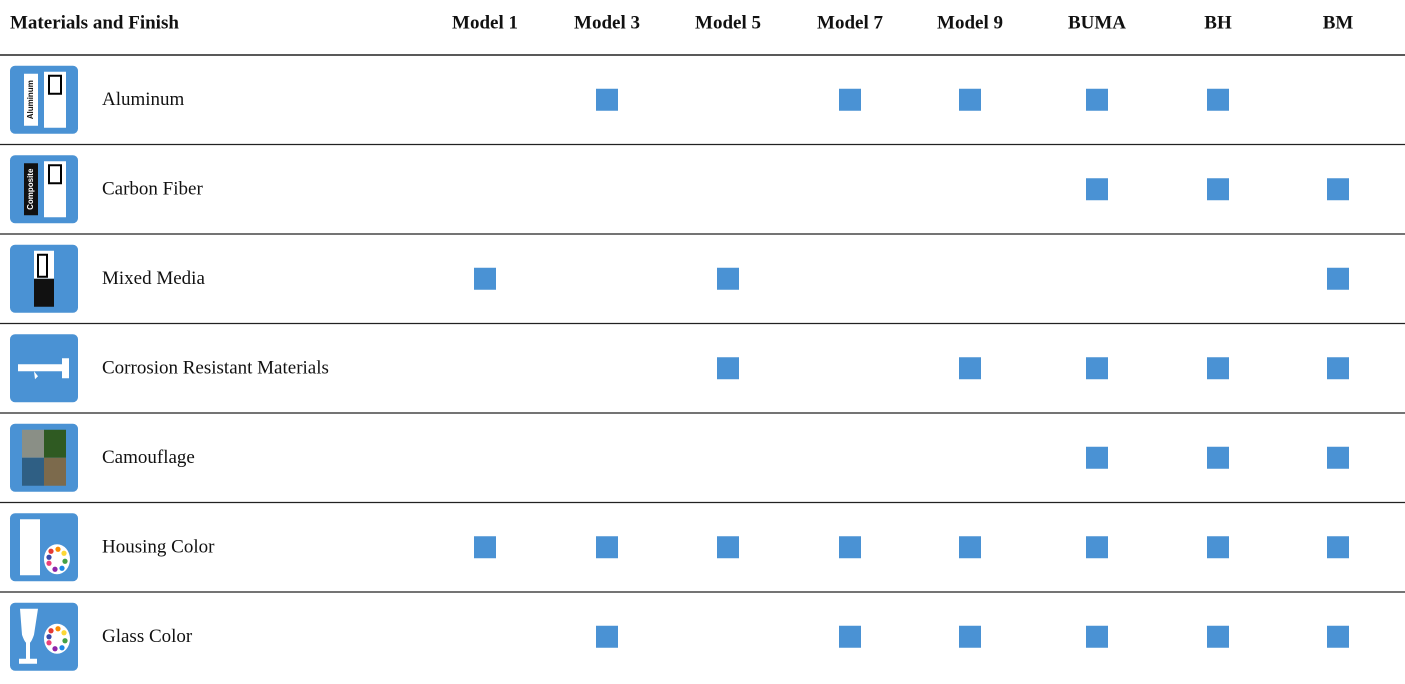  What do you see at coordinates (143, 99) in the screenshot?
I see `row-label: Aluminum` at bounding box center [143, 99].